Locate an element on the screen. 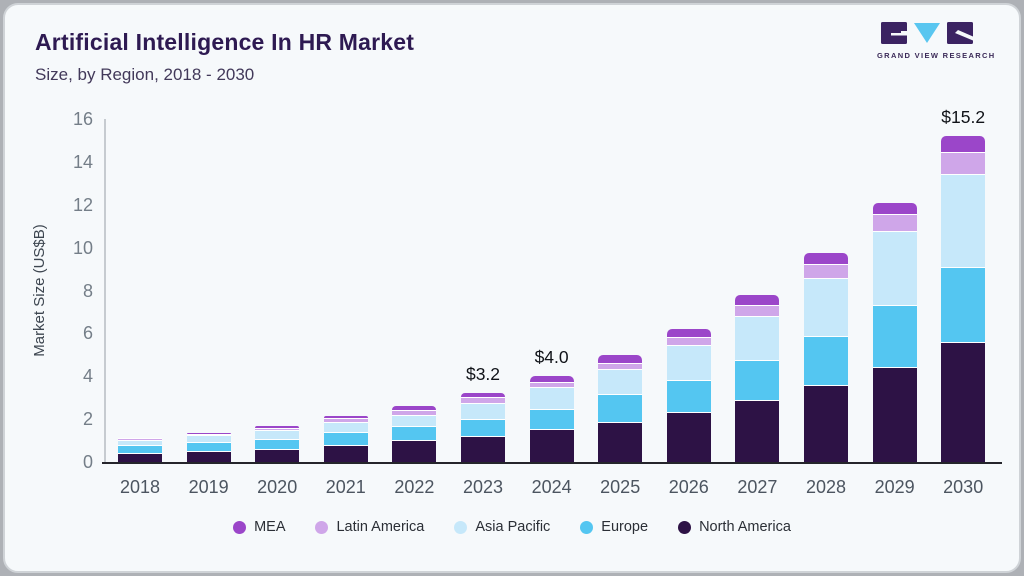 Image resolution: width=1024 pixels, height=576 pixels. bar-2028 is located at coordinates (826, 357).